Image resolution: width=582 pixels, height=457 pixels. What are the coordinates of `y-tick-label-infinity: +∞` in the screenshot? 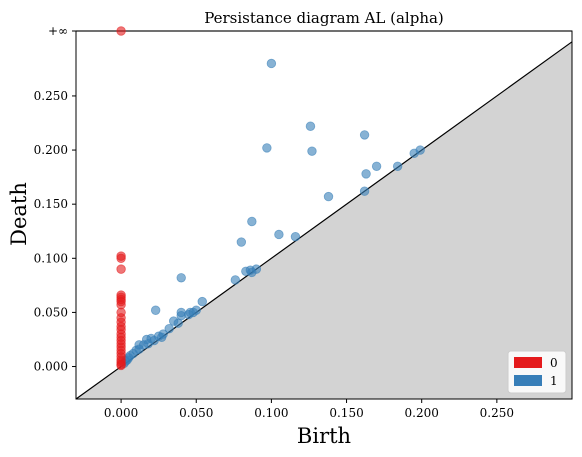 It's located at (58, 31).